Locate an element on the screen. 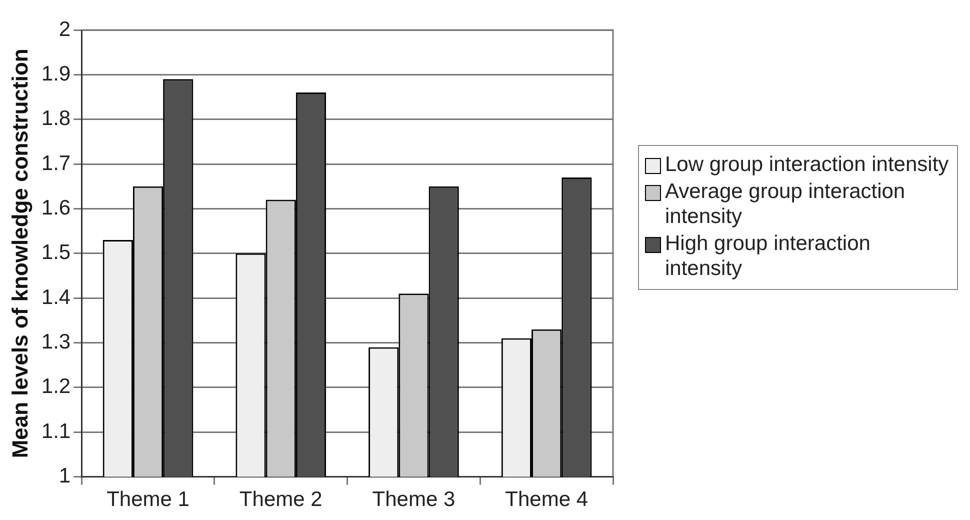 The image size is (970, 520). y-tick-label: 1.9 is located at coordinates (56, 74).